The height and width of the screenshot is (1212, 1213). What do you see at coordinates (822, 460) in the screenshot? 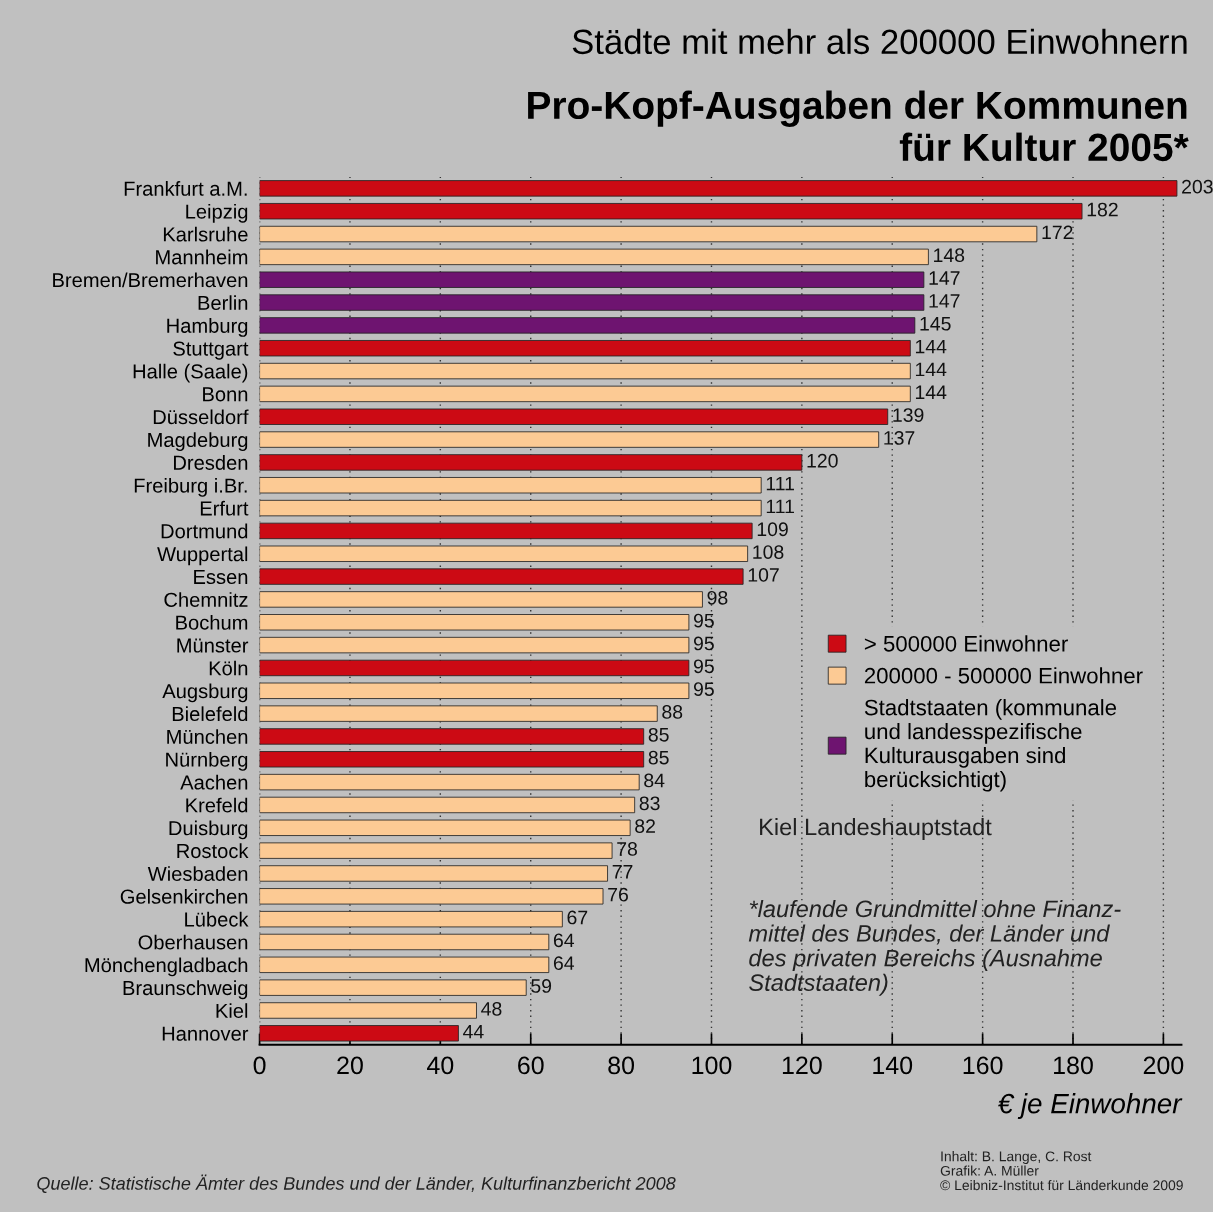
I see `data-label: 120` at bounding box center [822, 460].